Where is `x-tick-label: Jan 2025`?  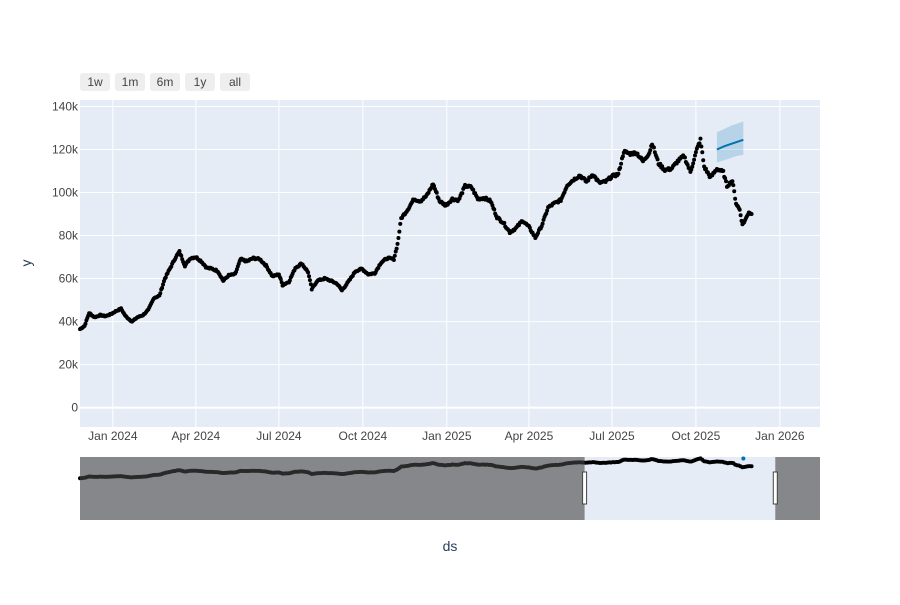 x-tick-label: Jan 2025 is located at coordinates (447, 436).